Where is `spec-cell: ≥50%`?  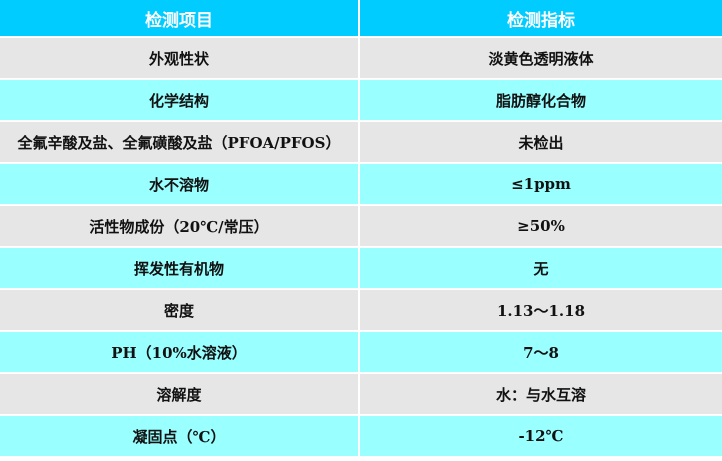 spec-cell: ≥50% is located at coordinates (540, 226).